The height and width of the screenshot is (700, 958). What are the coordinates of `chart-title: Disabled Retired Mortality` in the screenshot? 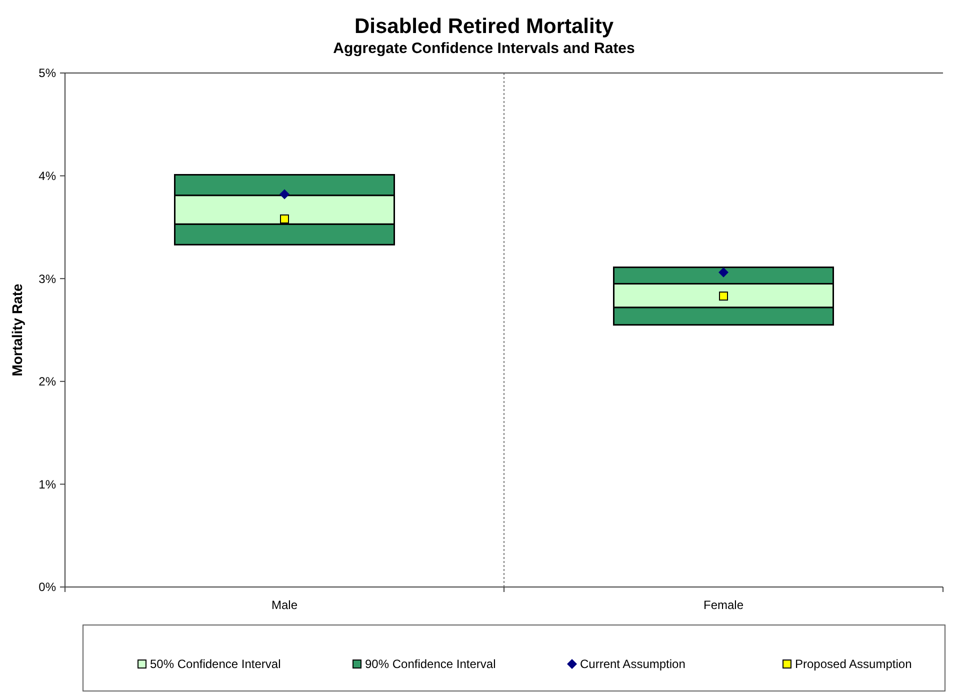 It's located at (484, 26).